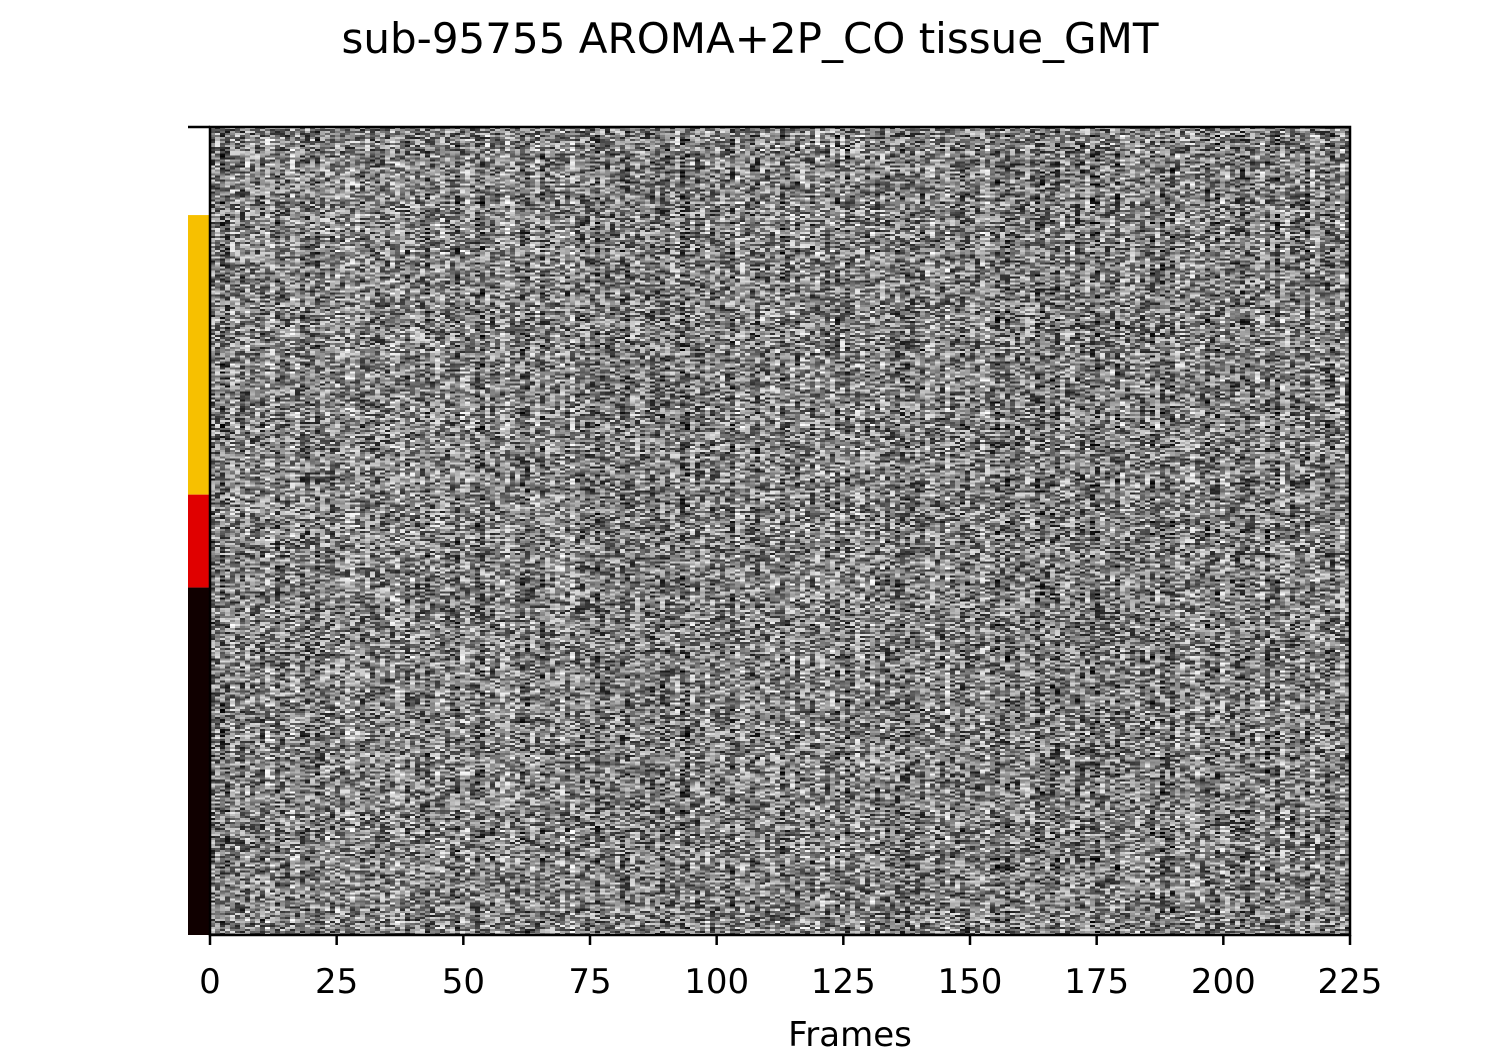 Image resolution: width=1500 pixels, height=1050 pixels. Describe the element at coordinates (463, 982) in the screenshot. I see `x-tick-label-50: 50` at that location.